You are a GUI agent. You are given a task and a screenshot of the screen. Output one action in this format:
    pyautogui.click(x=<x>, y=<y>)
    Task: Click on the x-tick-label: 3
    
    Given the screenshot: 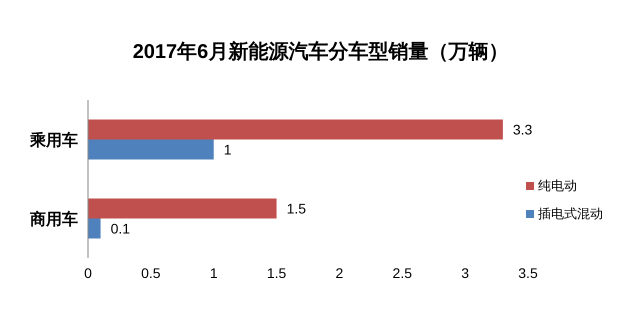 What is the action you would take?
    pyautogui.click(x=465, y=273)
    